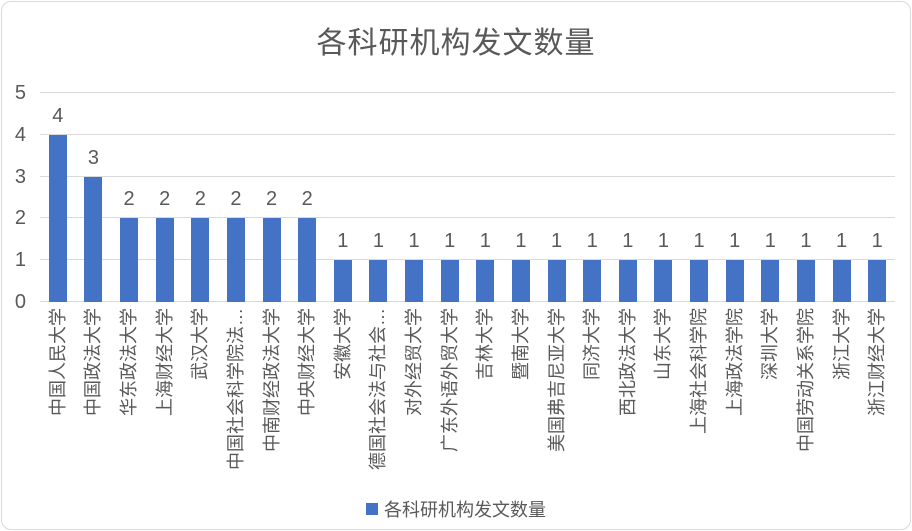 The image size is (912, 531). What do you see at coordinates (20, 134) in the screenshot?
I see `y-tick-label: 4` at bounding box center [20, 134].